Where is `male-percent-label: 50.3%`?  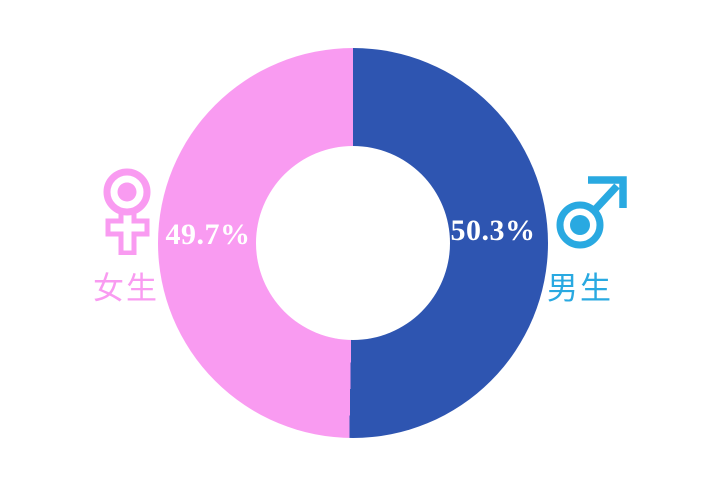 male-percent-label: 50.3% is located at coordinates (493, 230).